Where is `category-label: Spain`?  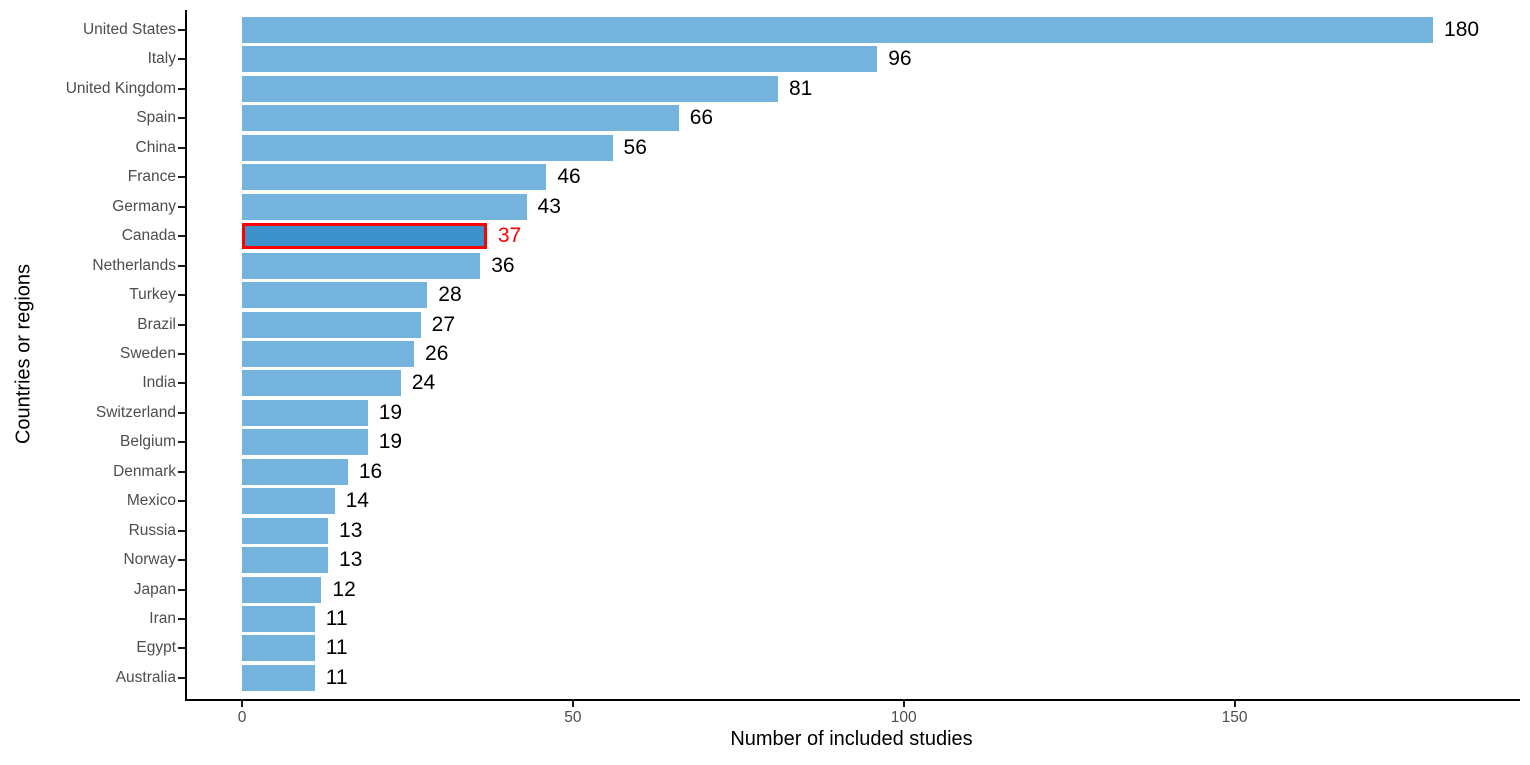 category-label: Spain is located at coordinates (156, 118).